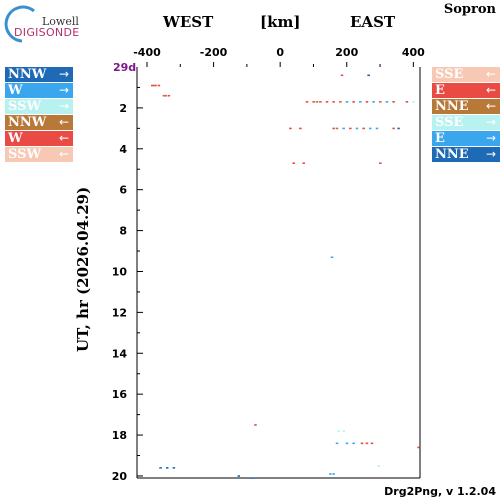 This screenshot has height=500, width=500. What do you see at coordinates (469, 9) in the screenshot?
I see `station-name: Sopron` at bounding box center [469, 9].